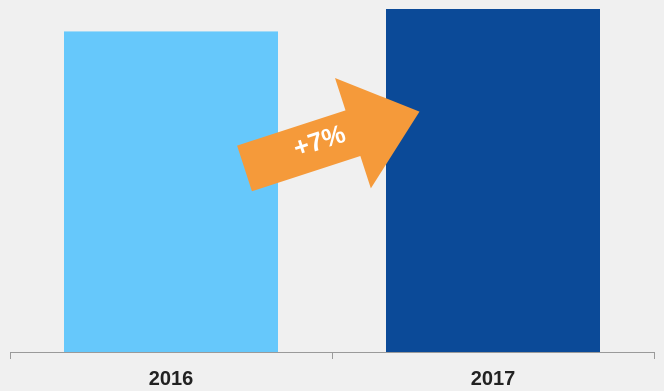  Describe the element at coordinates (171, 379) in the screenshot. I see `x-tick-label-2016: 2016` at that location.